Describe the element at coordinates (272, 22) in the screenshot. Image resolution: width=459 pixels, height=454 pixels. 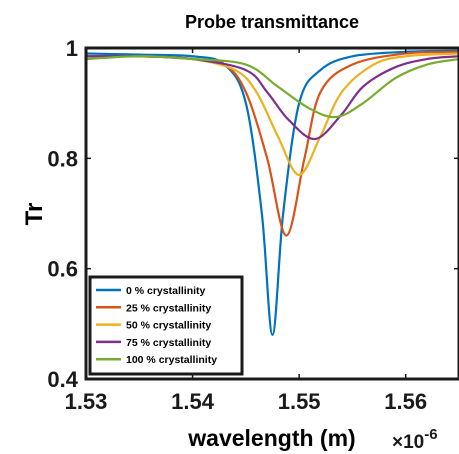
I see `chart-title: Probe transmittance` at that location.